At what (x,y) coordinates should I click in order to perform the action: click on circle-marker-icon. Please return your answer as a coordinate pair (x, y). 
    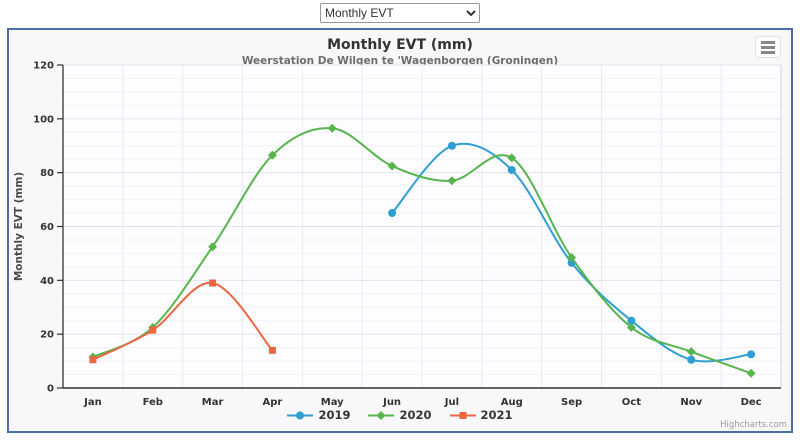
    Looking at the image, I should click on (300, 415).